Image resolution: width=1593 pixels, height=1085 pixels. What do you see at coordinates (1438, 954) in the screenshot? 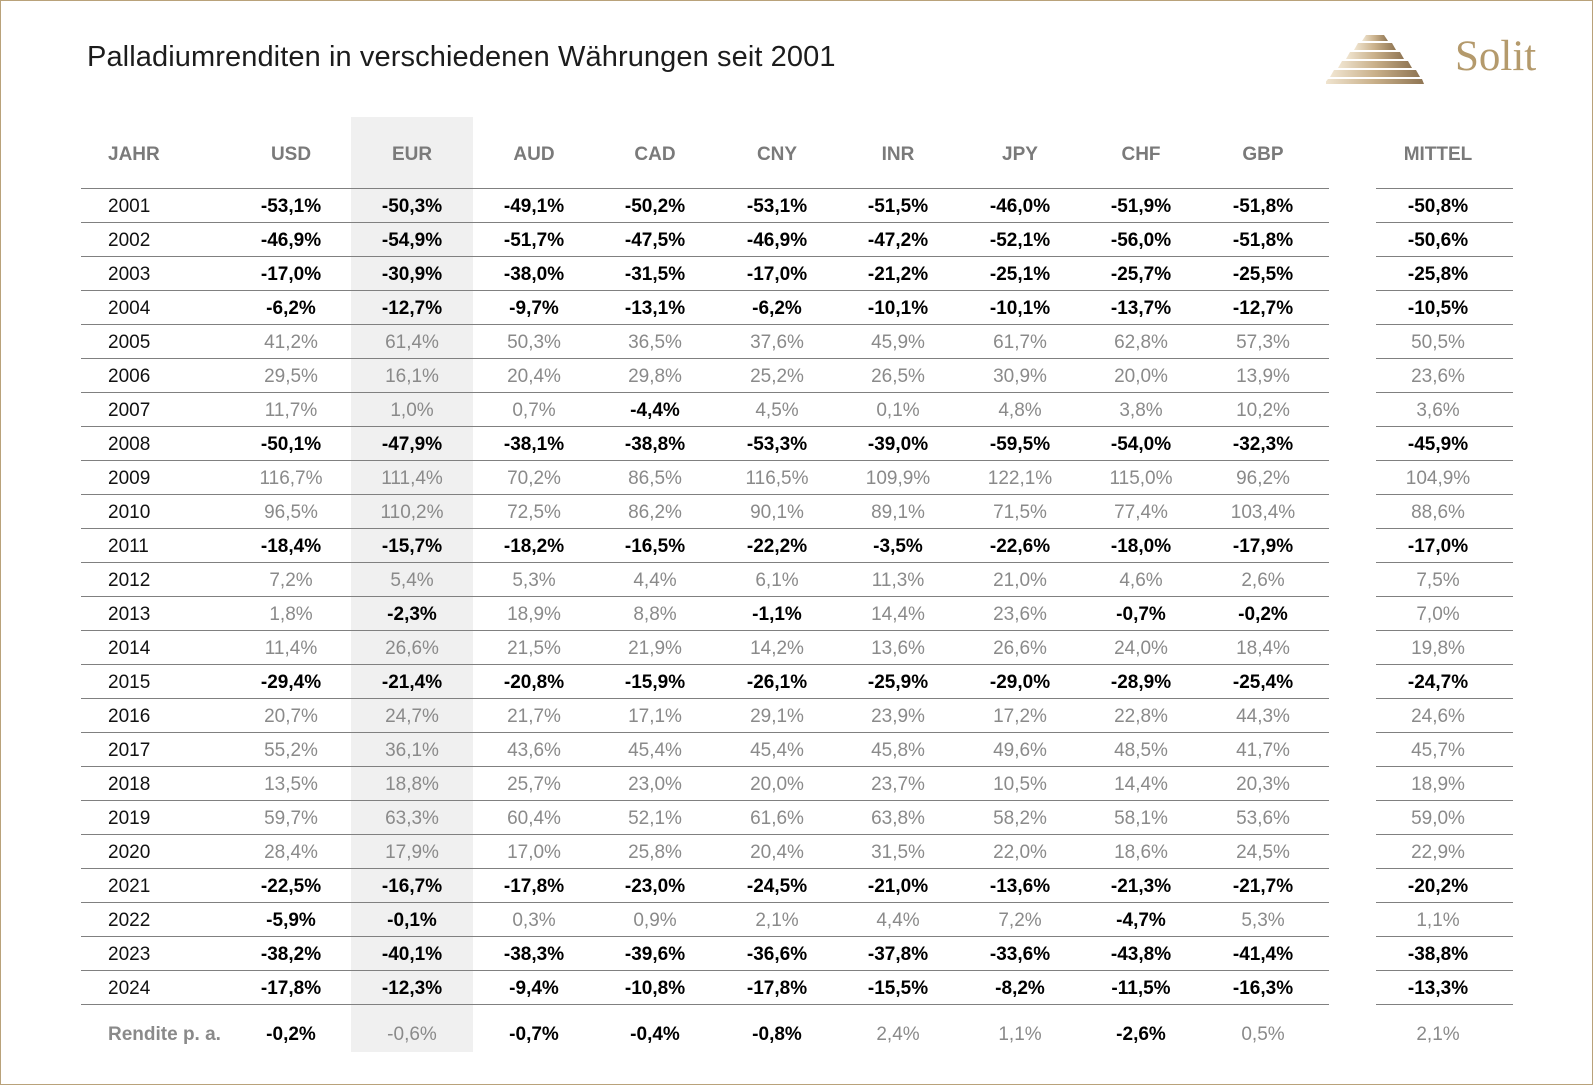
I see `table-cell: -38,8%` at bounding box center [1438, 954].